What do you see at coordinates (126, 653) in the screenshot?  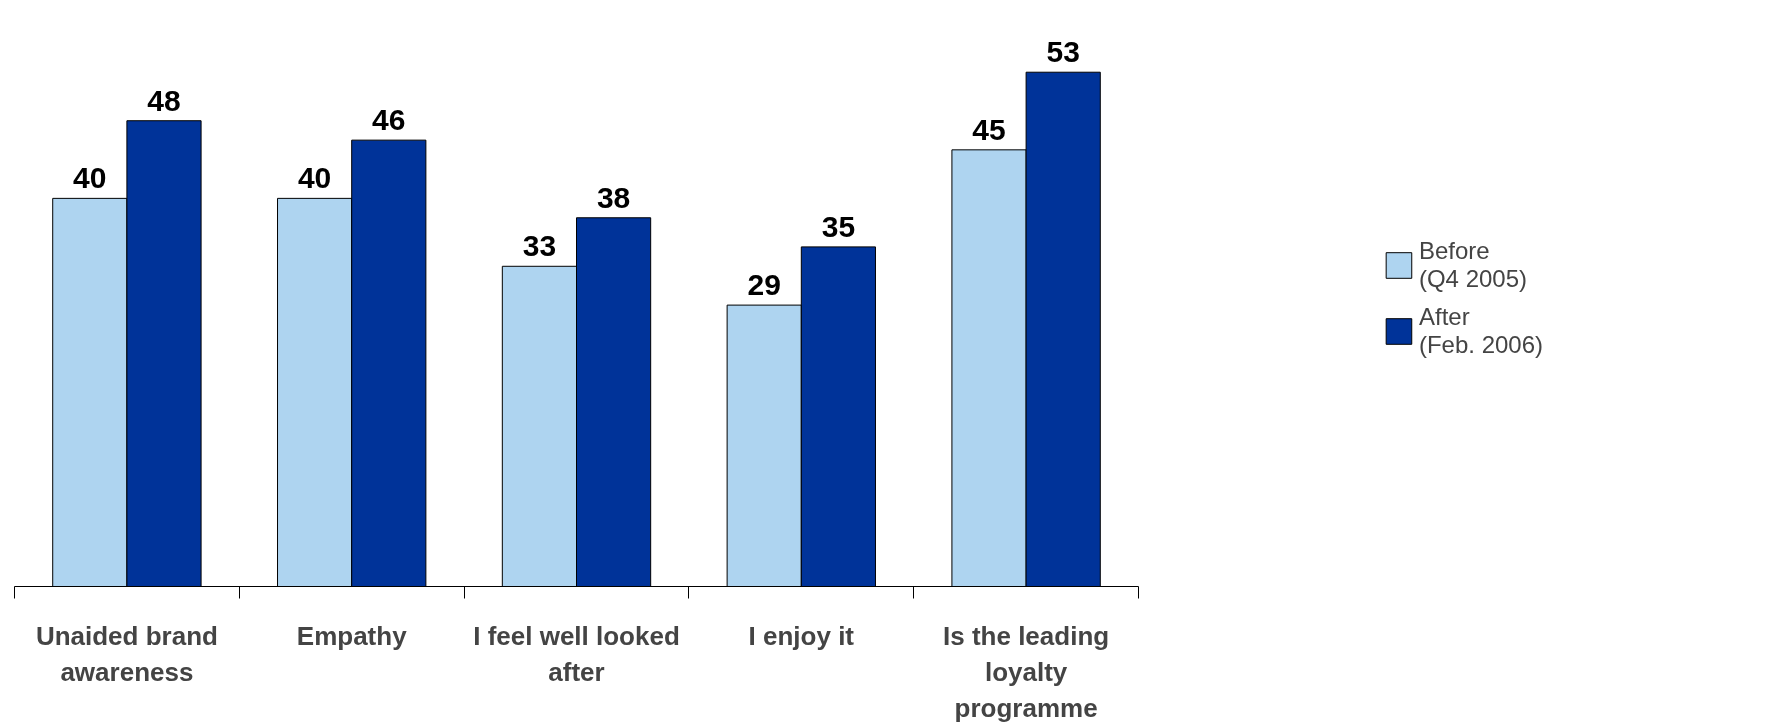 I see `x-tick-label: Unaided brand awareness` at bounding box center [126, 653].